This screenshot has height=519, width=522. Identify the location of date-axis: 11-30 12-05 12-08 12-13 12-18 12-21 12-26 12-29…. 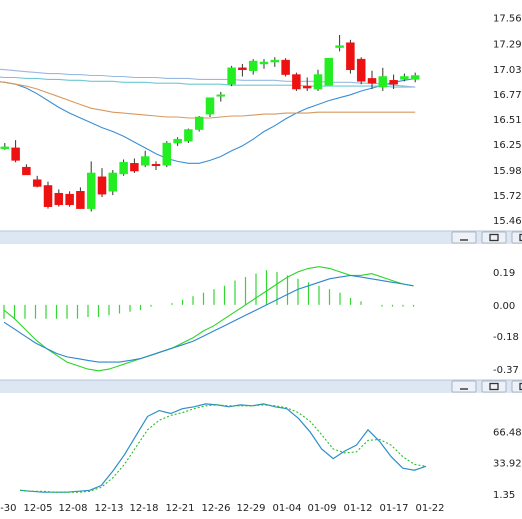
(222, 508).